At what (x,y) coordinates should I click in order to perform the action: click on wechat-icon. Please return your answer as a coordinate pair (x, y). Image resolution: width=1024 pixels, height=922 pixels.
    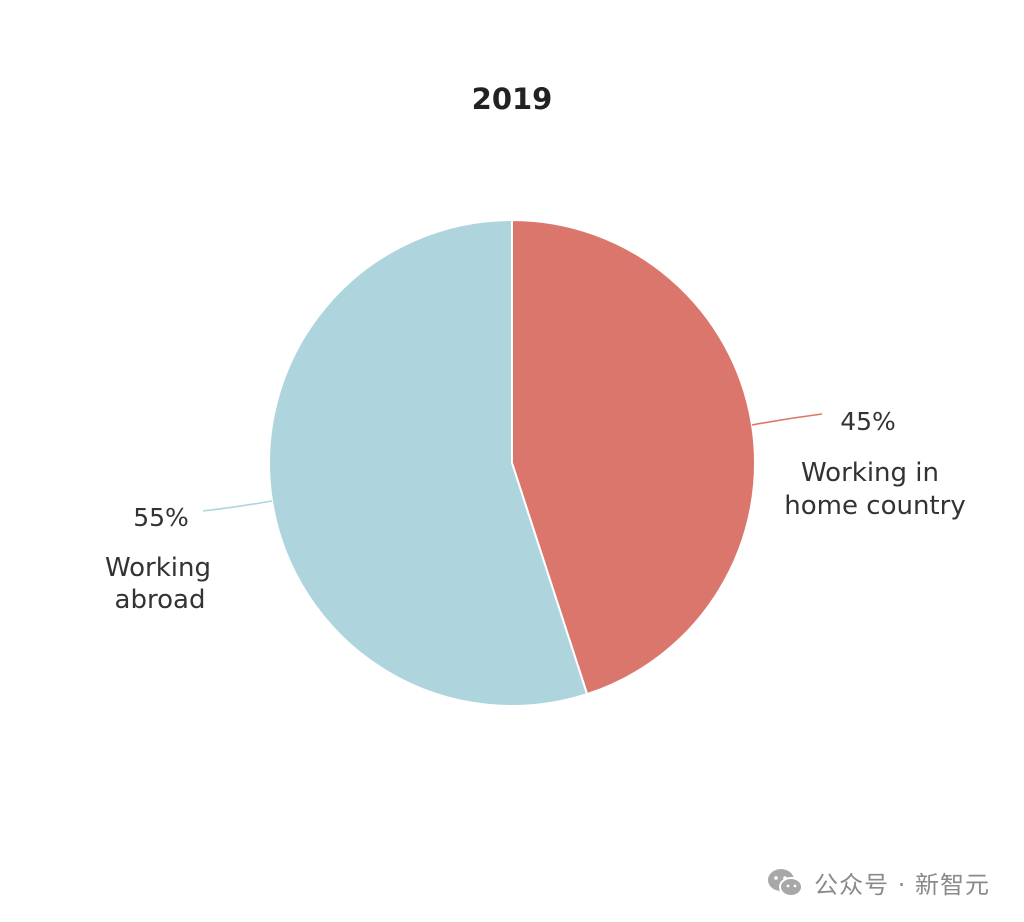
    Looking at the image, I should click on (786, 882).